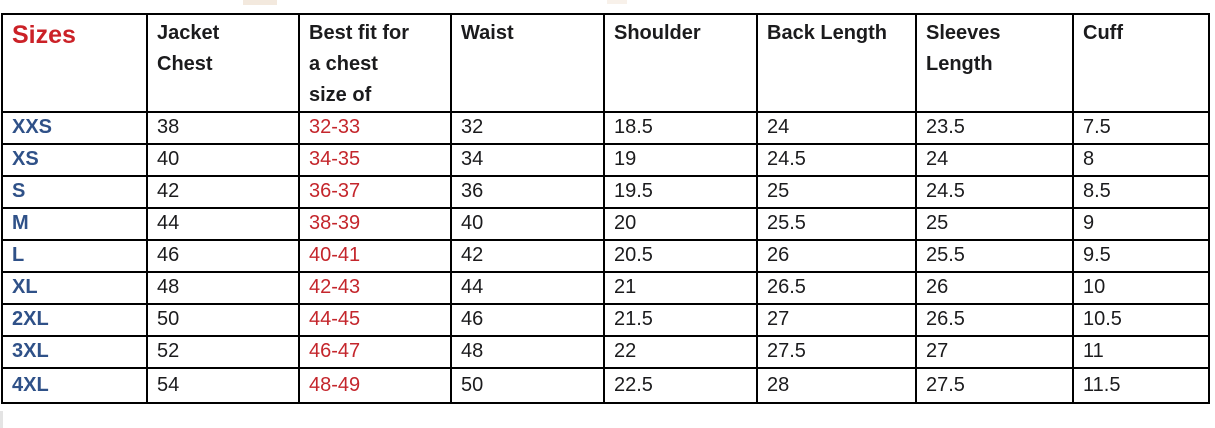  I want to click on value-cell: 11, so click(1141, 352).